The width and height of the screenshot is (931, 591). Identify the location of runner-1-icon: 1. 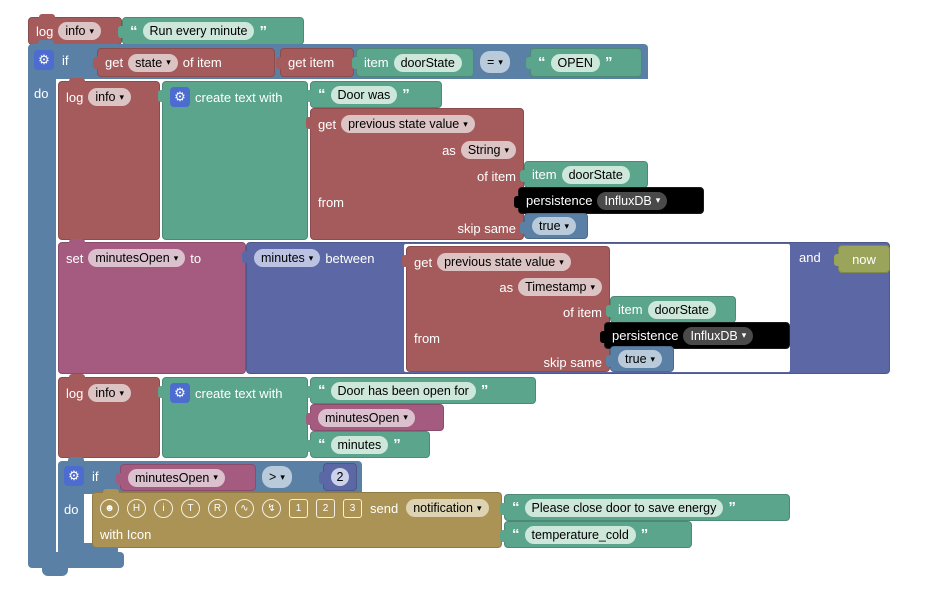
(298, 508).